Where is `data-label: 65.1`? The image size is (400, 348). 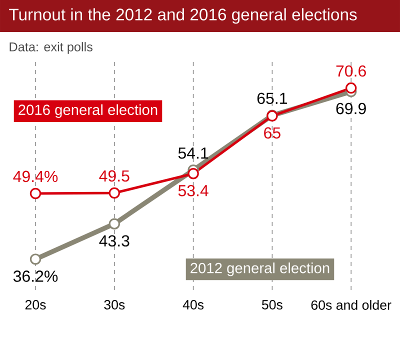
data-label: 65.1 is located at coordinates (272, 98).